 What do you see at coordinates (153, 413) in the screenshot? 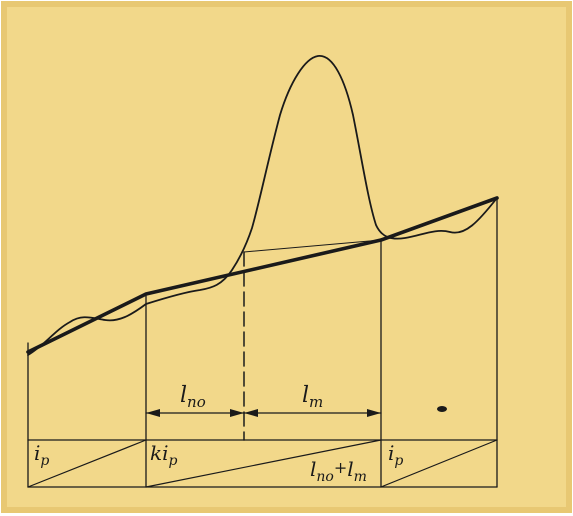
I see `arrowhead-lpo-left` at bounding box center [153, 413].